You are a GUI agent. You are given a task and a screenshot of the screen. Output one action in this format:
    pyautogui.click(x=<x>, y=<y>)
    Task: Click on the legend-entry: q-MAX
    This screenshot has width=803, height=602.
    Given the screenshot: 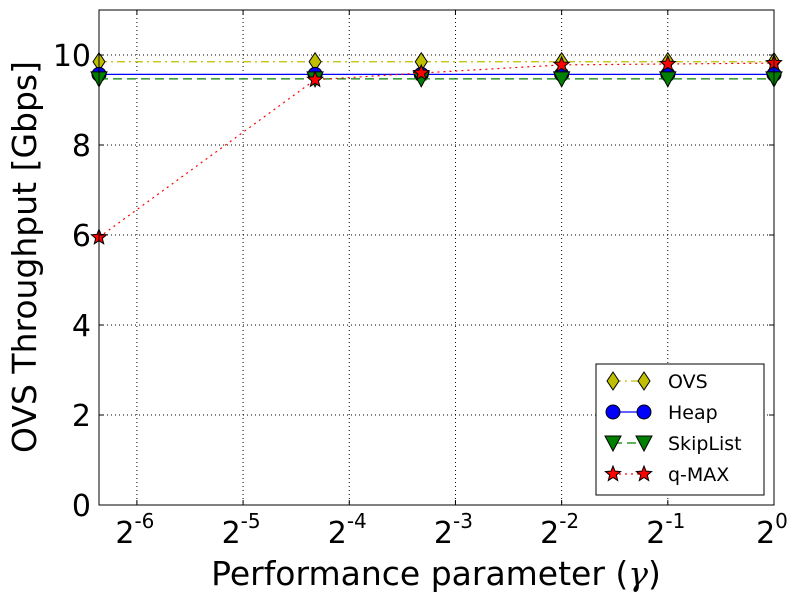 What is the action you would take?
    pyautogui.click(x=666, y=475)
    